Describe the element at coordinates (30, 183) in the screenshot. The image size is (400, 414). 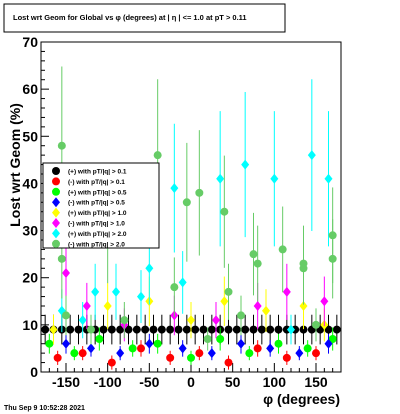
I see `y-tick-label: 40` at that location.